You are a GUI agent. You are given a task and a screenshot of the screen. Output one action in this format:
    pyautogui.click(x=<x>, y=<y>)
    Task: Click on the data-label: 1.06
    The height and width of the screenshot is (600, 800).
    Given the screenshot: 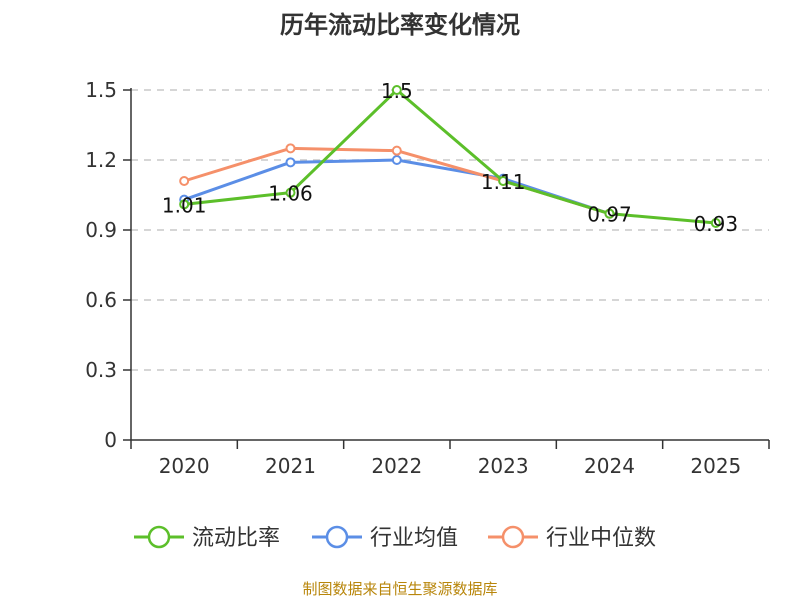 What is the action you would take?
    pyautogui.click(x=290, y=194)
    